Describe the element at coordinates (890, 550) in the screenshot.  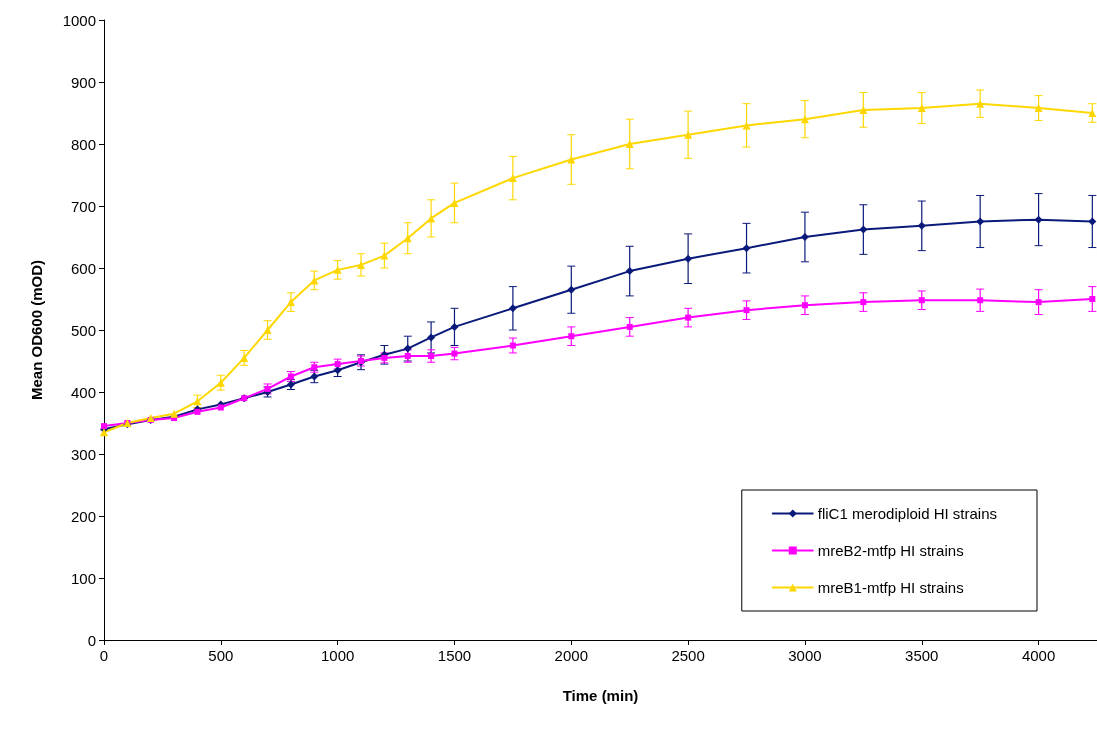
I see `legend-label: mreB2-mtfp HI strains` at that location.